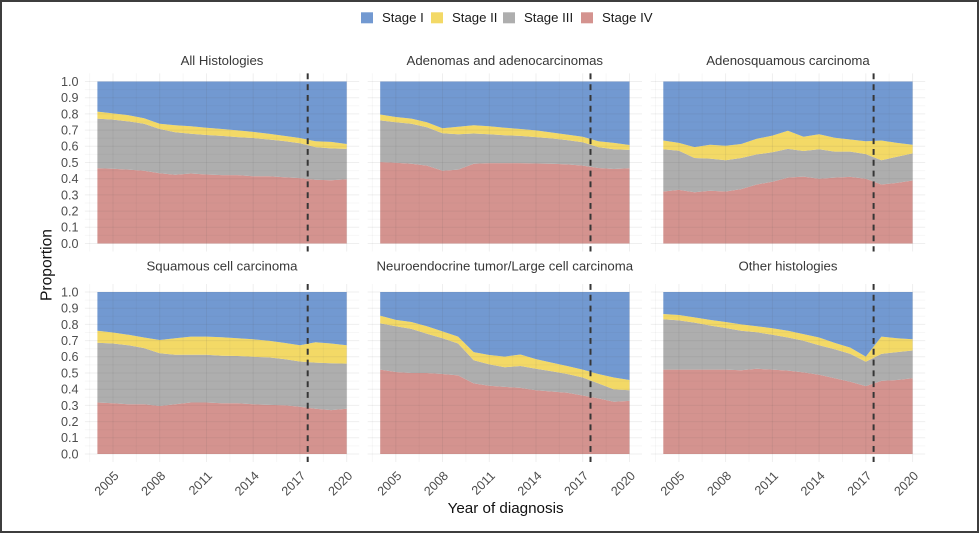 This screenshot has width=979, height=533. I want to click on svg-text: Proportion, so click(47, 265).